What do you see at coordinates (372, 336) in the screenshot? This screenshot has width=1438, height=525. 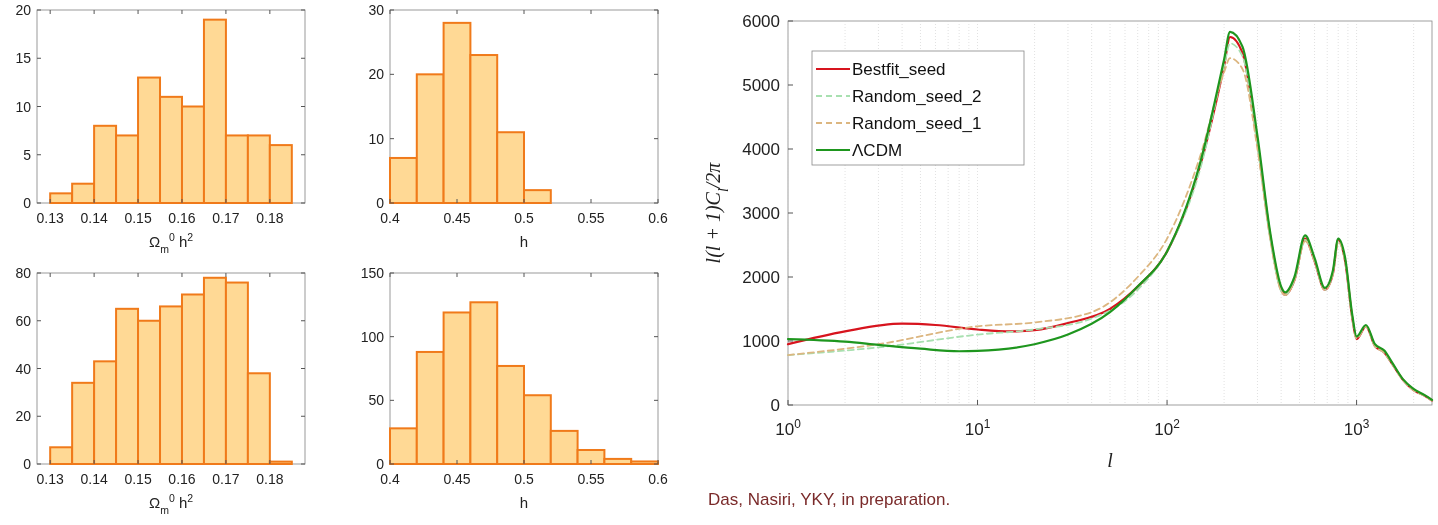 I see `y-tick-label: 100` at bounding box center [372, 336].